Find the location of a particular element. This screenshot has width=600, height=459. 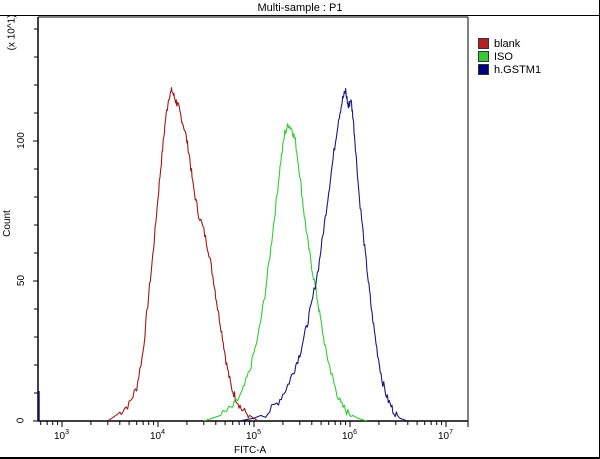

x-tick-label: 10⁵ is located at coordinates (254, 435).